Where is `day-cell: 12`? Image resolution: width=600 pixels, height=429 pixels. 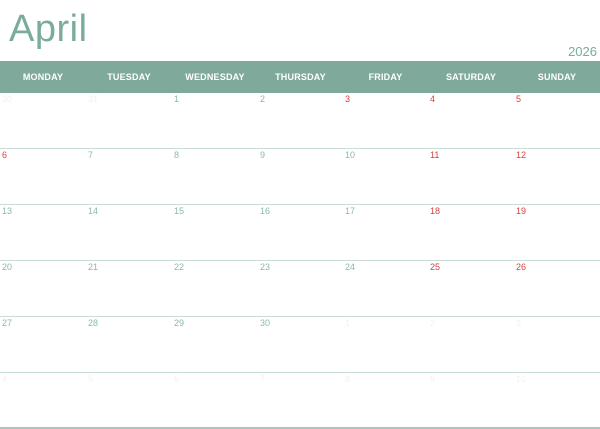 day-cell: 12 is located at coordinates (557, 176).